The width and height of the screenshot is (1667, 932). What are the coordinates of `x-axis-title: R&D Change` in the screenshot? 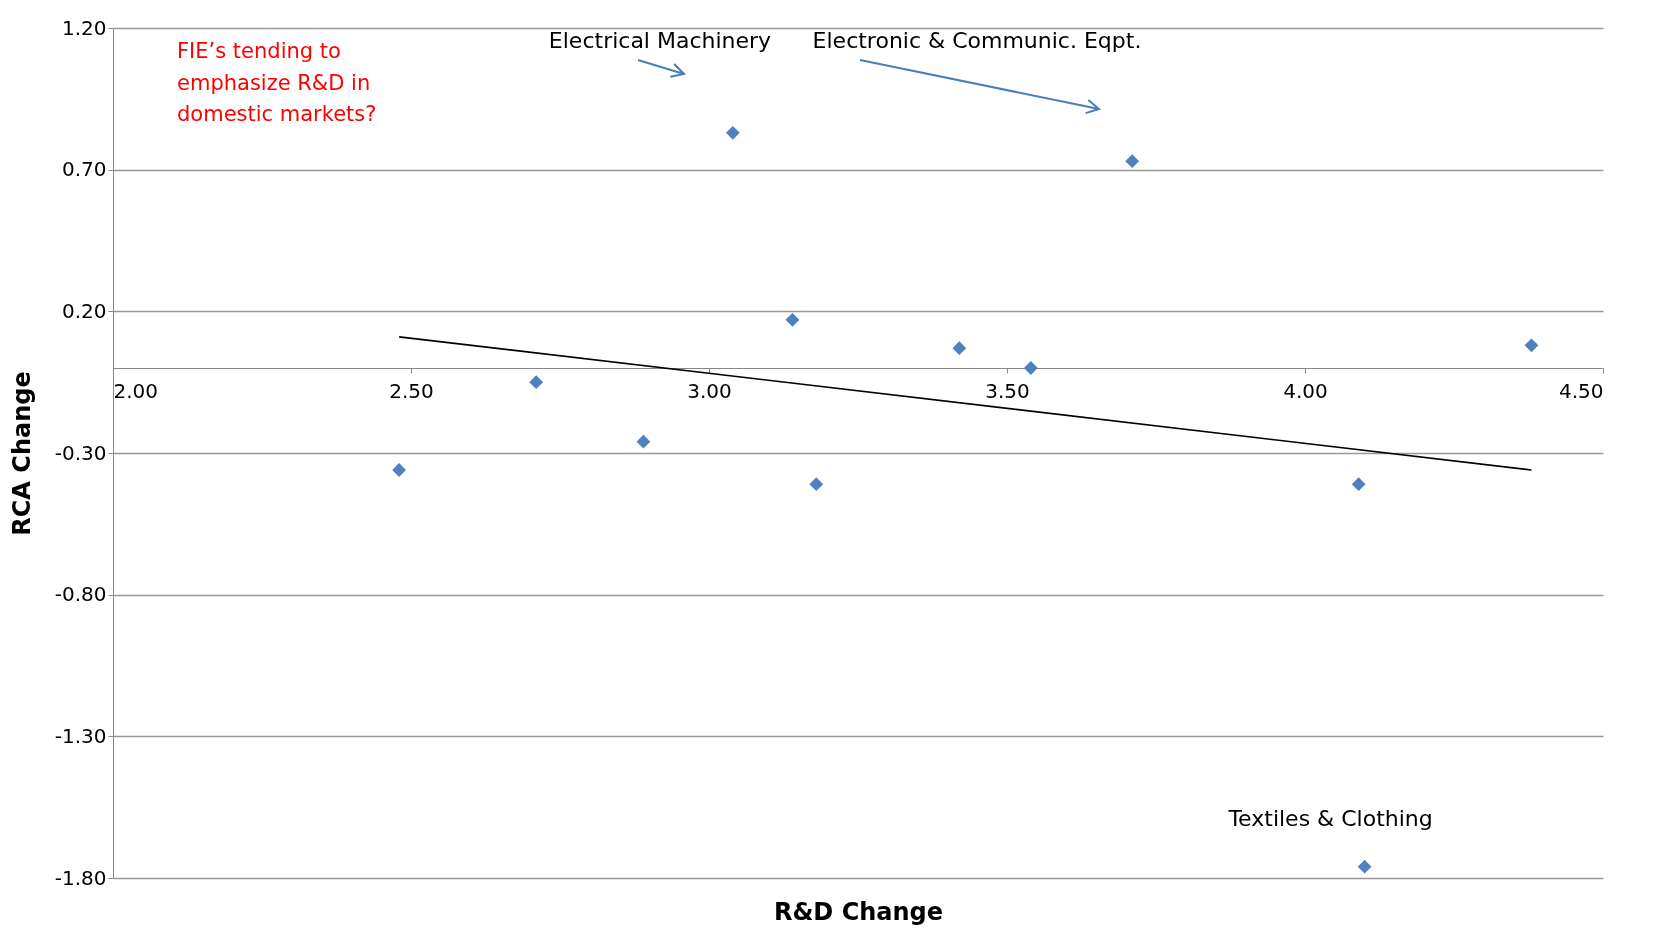 It's located at (858, 911).